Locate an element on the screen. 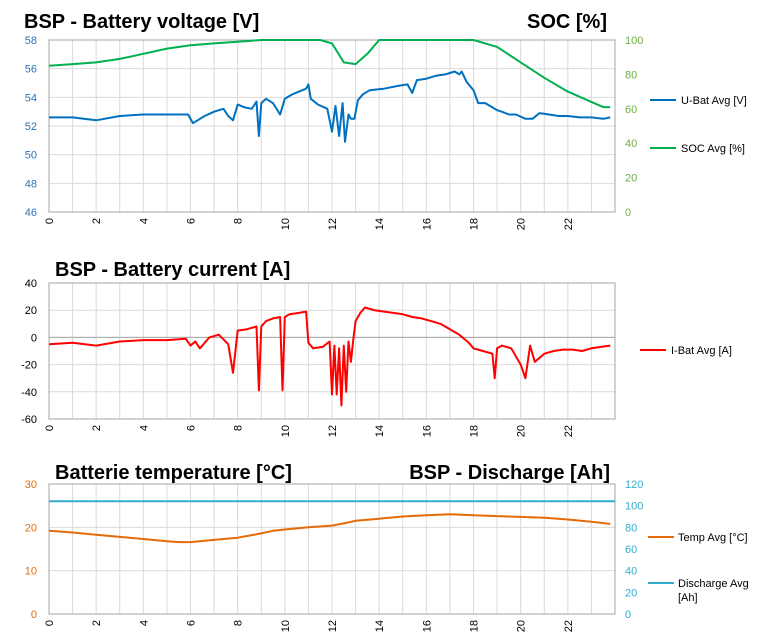  voltage-y2-tick-label: 20 is located at coordinates (631, 179).